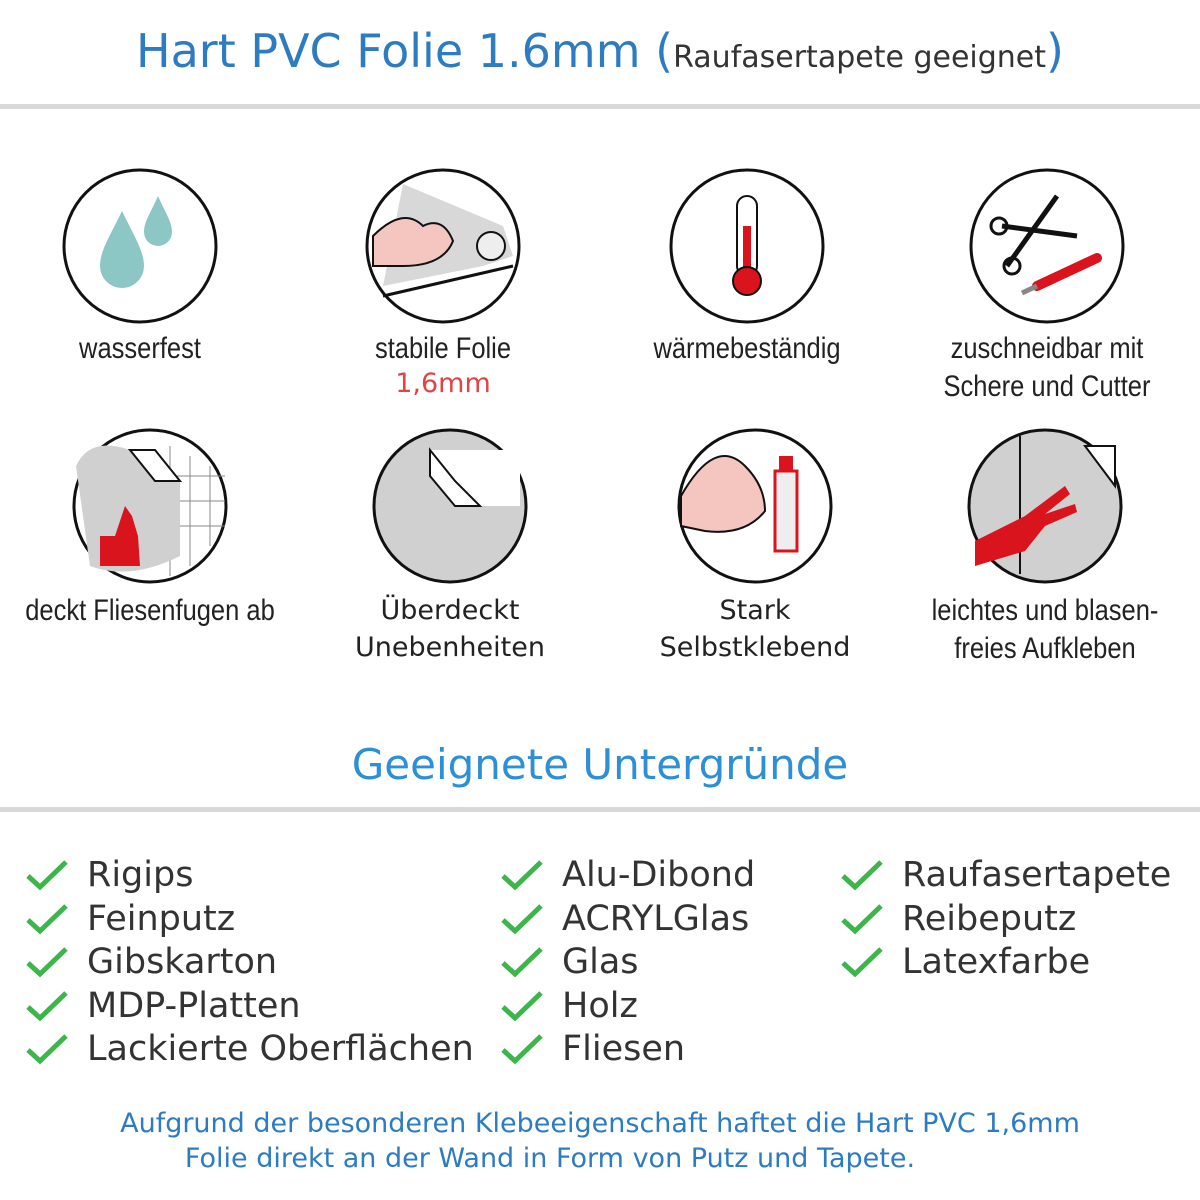 This screenshot has height=1200, width=1200. I want to click on title-subtitle: Raufasertapete geeignet, so click(860, 57).